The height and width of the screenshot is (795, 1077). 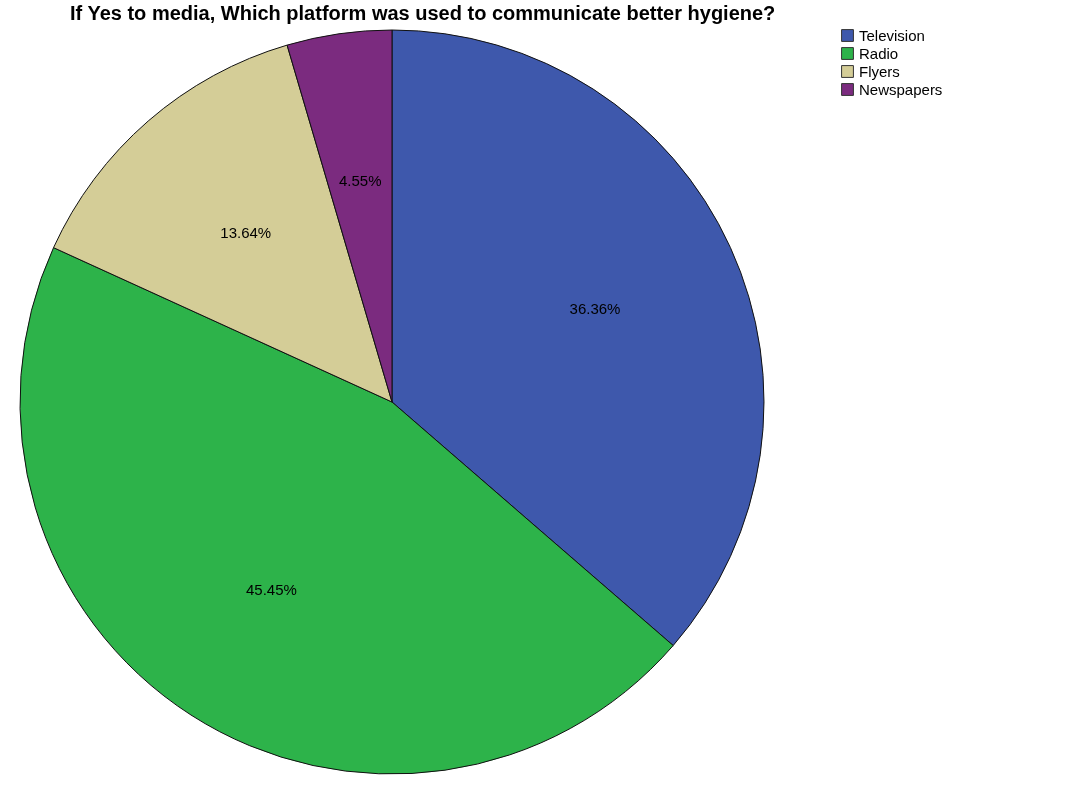 I want to click on legend-label: Television, so click(x=892, y=35).